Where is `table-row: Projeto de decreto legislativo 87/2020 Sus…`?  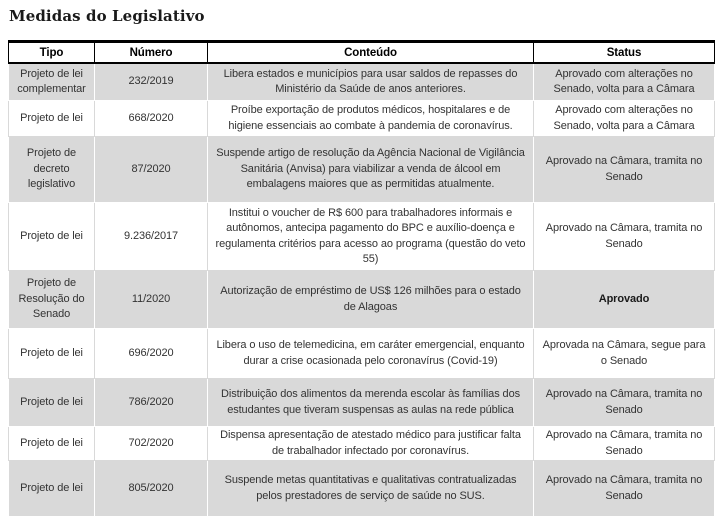
table-row: Projeto de decreto legislativo 87/2020 Sus… is located at coordinates (361, 169).